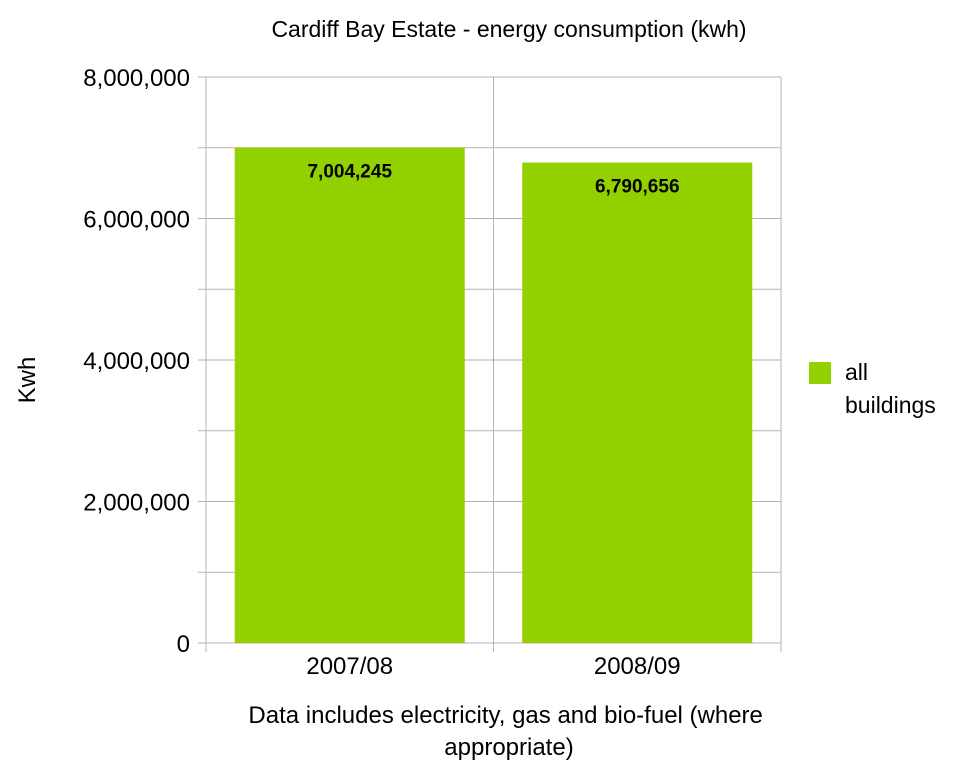  I want to click on legend-label-line-2: buildings, so click(890, 405).